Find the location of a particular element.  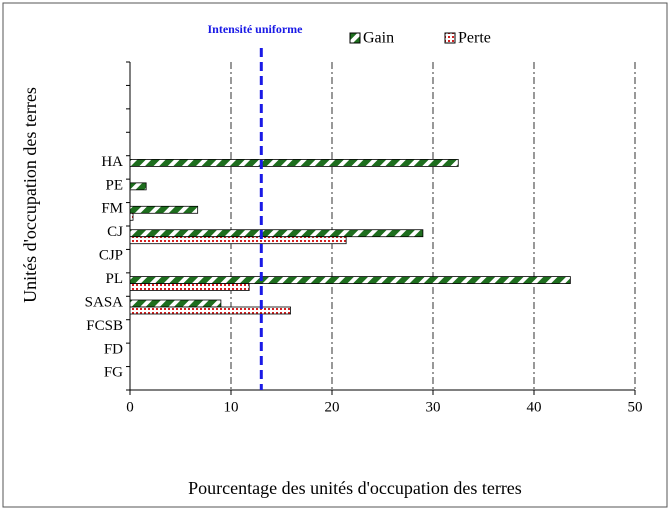

y-tick-label: FD is located at coordinates (113, 349).